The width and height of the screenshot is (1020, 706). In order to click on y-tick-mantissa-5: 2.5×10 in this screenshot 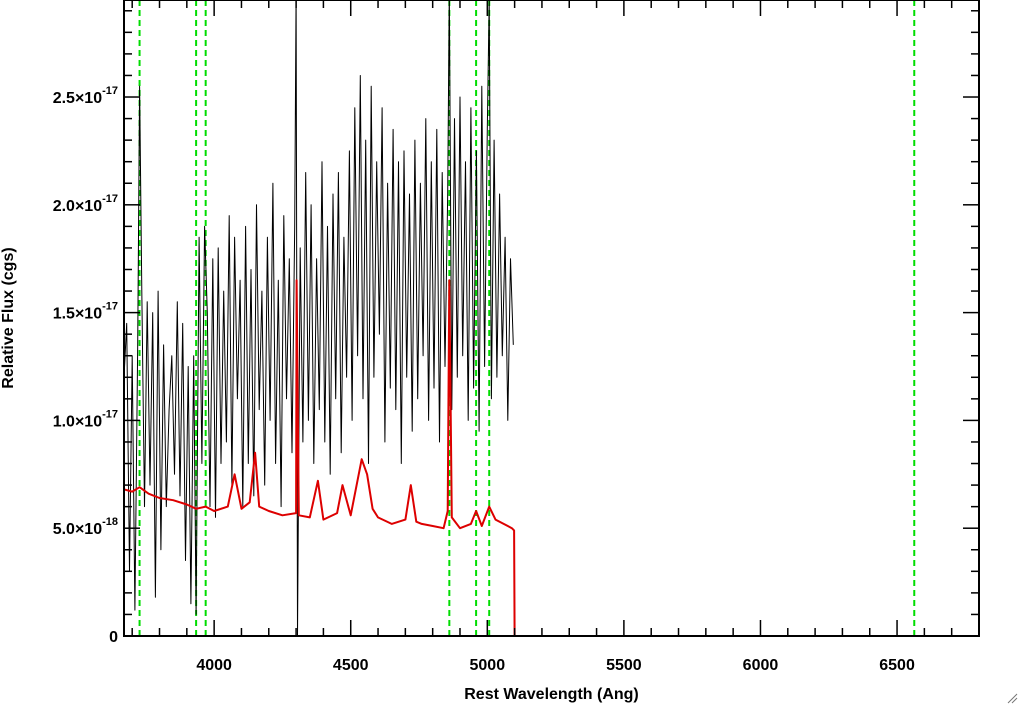, I will do `click(77, 98)`.